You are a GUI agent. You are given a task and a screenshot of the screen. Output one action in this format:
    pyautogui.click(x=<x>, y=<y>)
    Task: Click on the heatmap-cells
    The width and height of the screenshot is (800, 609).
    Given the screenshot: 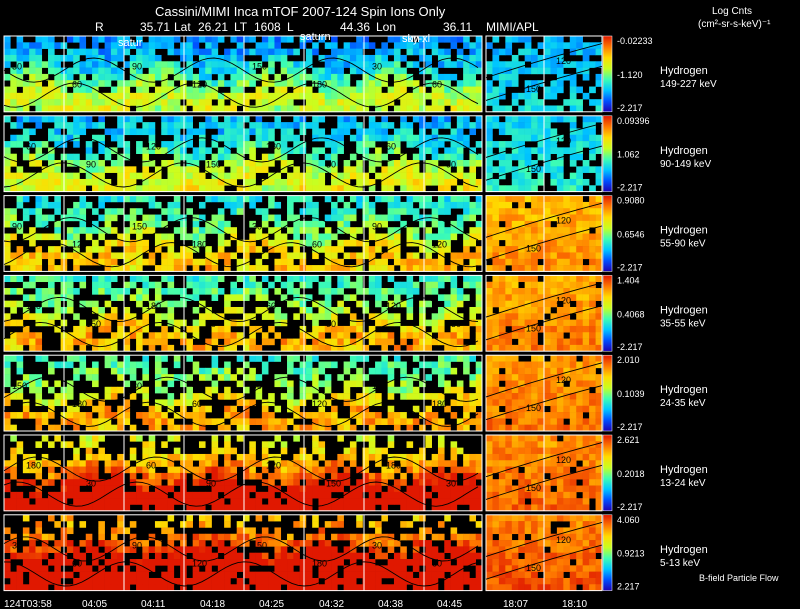 What is the action you would take?
    pyautogui.click(x=243, y=74)
    